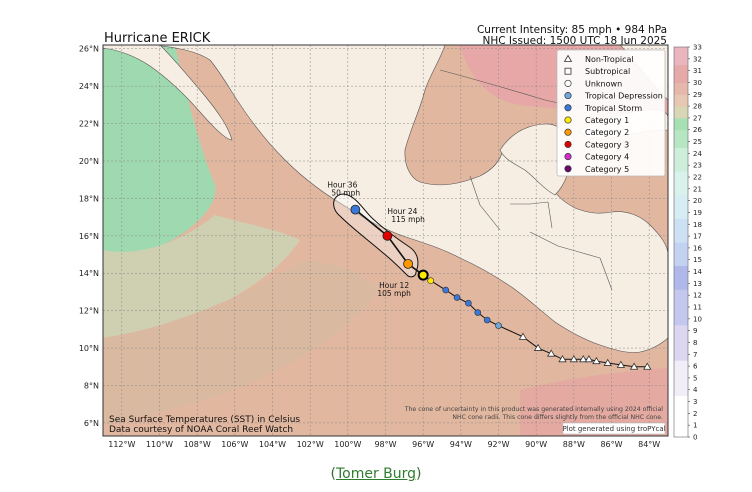 The height and width of the screenshot is (492, 752). Describe the element at coordinates (697, 319) in the screenshot. I see `colorbar-tick-label: 10` at that location.